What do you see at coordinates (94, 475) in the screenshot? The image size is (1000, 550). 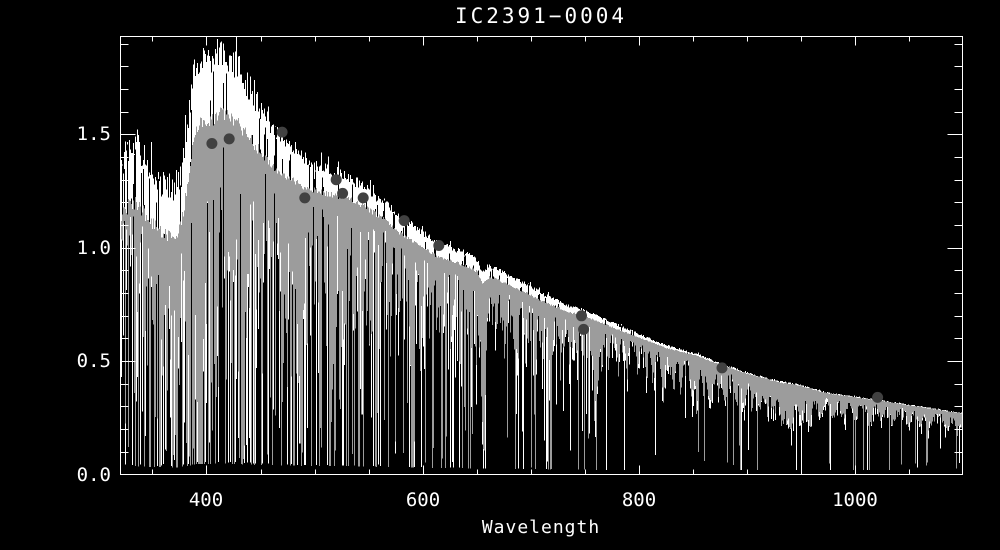 I see `y-tick-label-0.0: 0.0` at bounding box center [94, 475].